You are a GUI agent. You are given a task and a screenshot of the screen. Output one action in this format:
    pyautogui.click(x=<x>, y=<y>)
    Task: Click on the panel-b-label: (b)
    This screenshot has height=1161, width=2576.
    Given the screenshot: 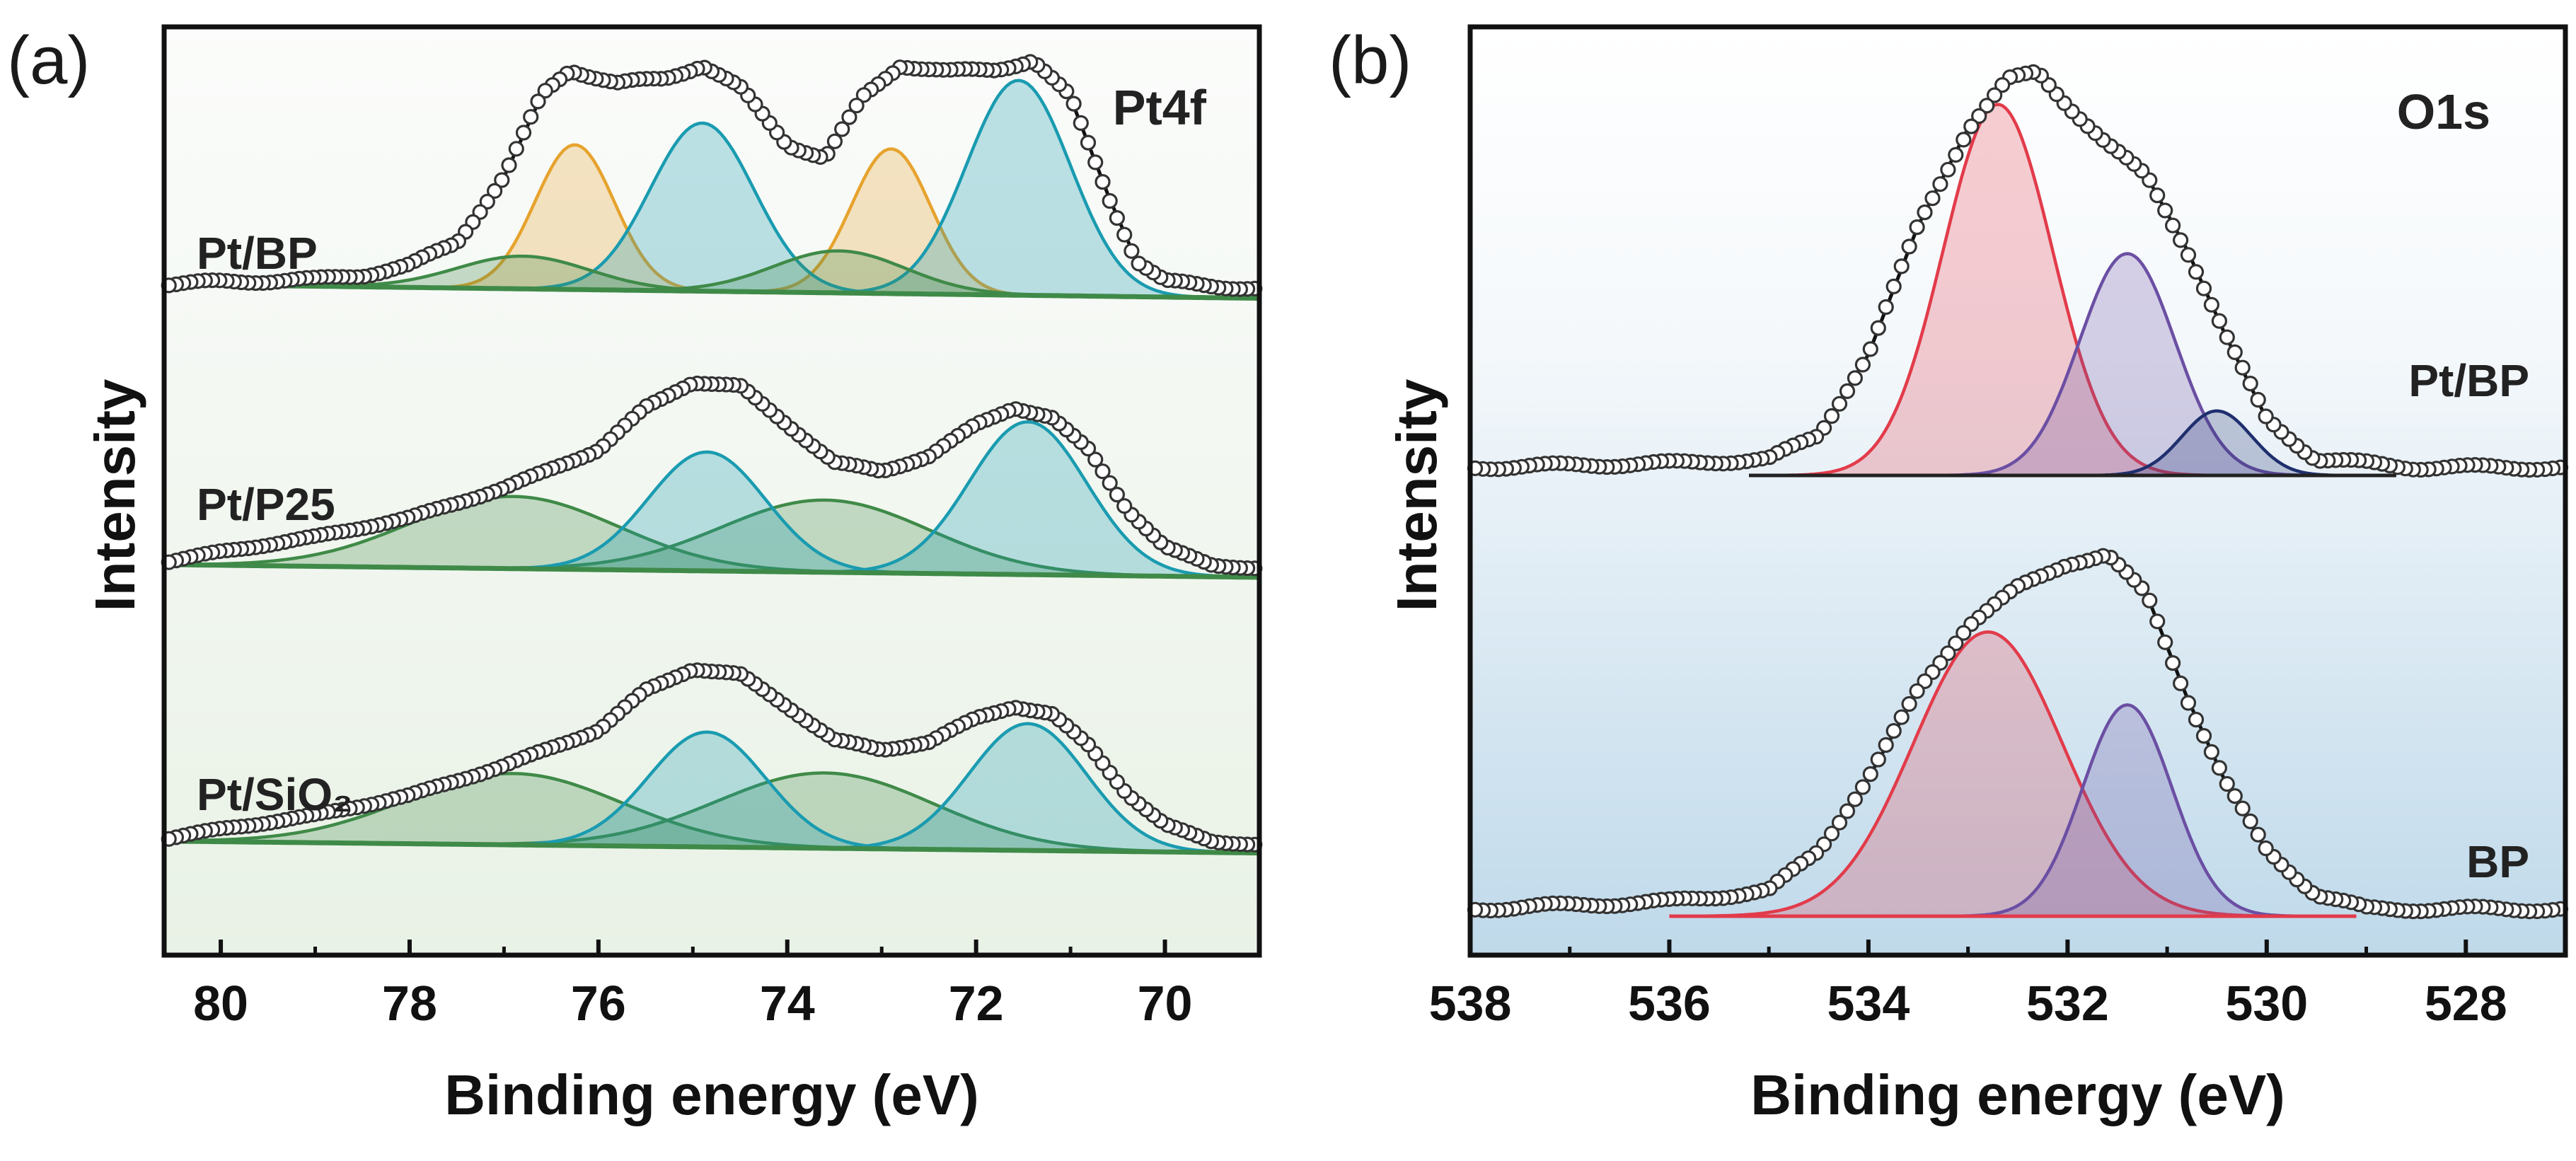 What is the action you would take?
    pyautogui.click(x=1370, y=60)
    